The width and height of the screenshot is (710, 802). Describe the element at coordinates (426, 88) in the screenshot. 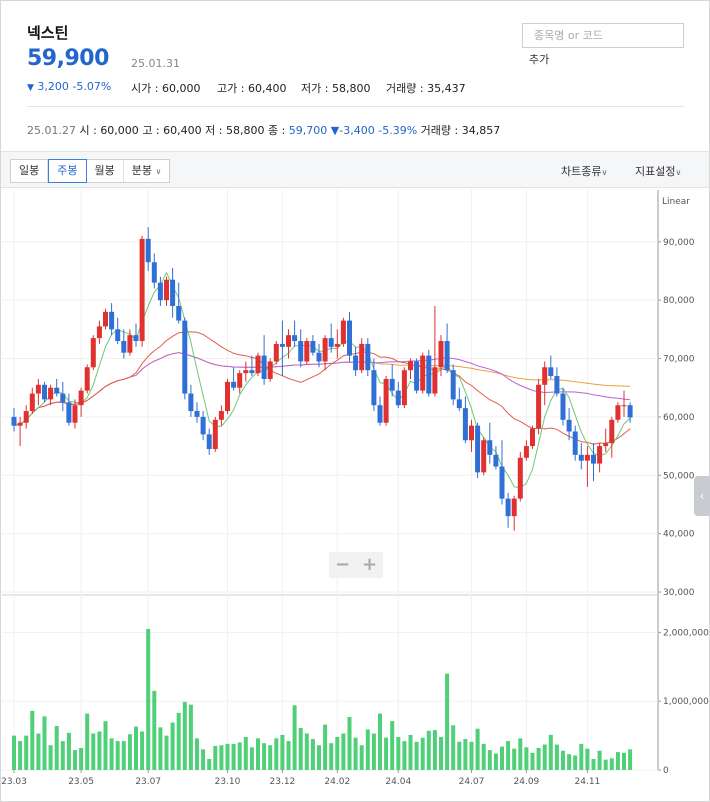

I see `volume-info: 거래량 : 35,437` at that location.